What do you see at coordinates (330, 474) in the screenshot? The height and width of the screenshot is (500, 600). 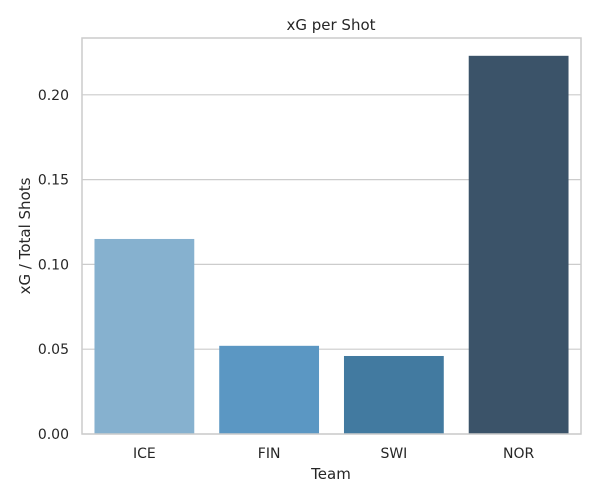 I see `x-axis-label: Team` at bounding box center [330, 474].